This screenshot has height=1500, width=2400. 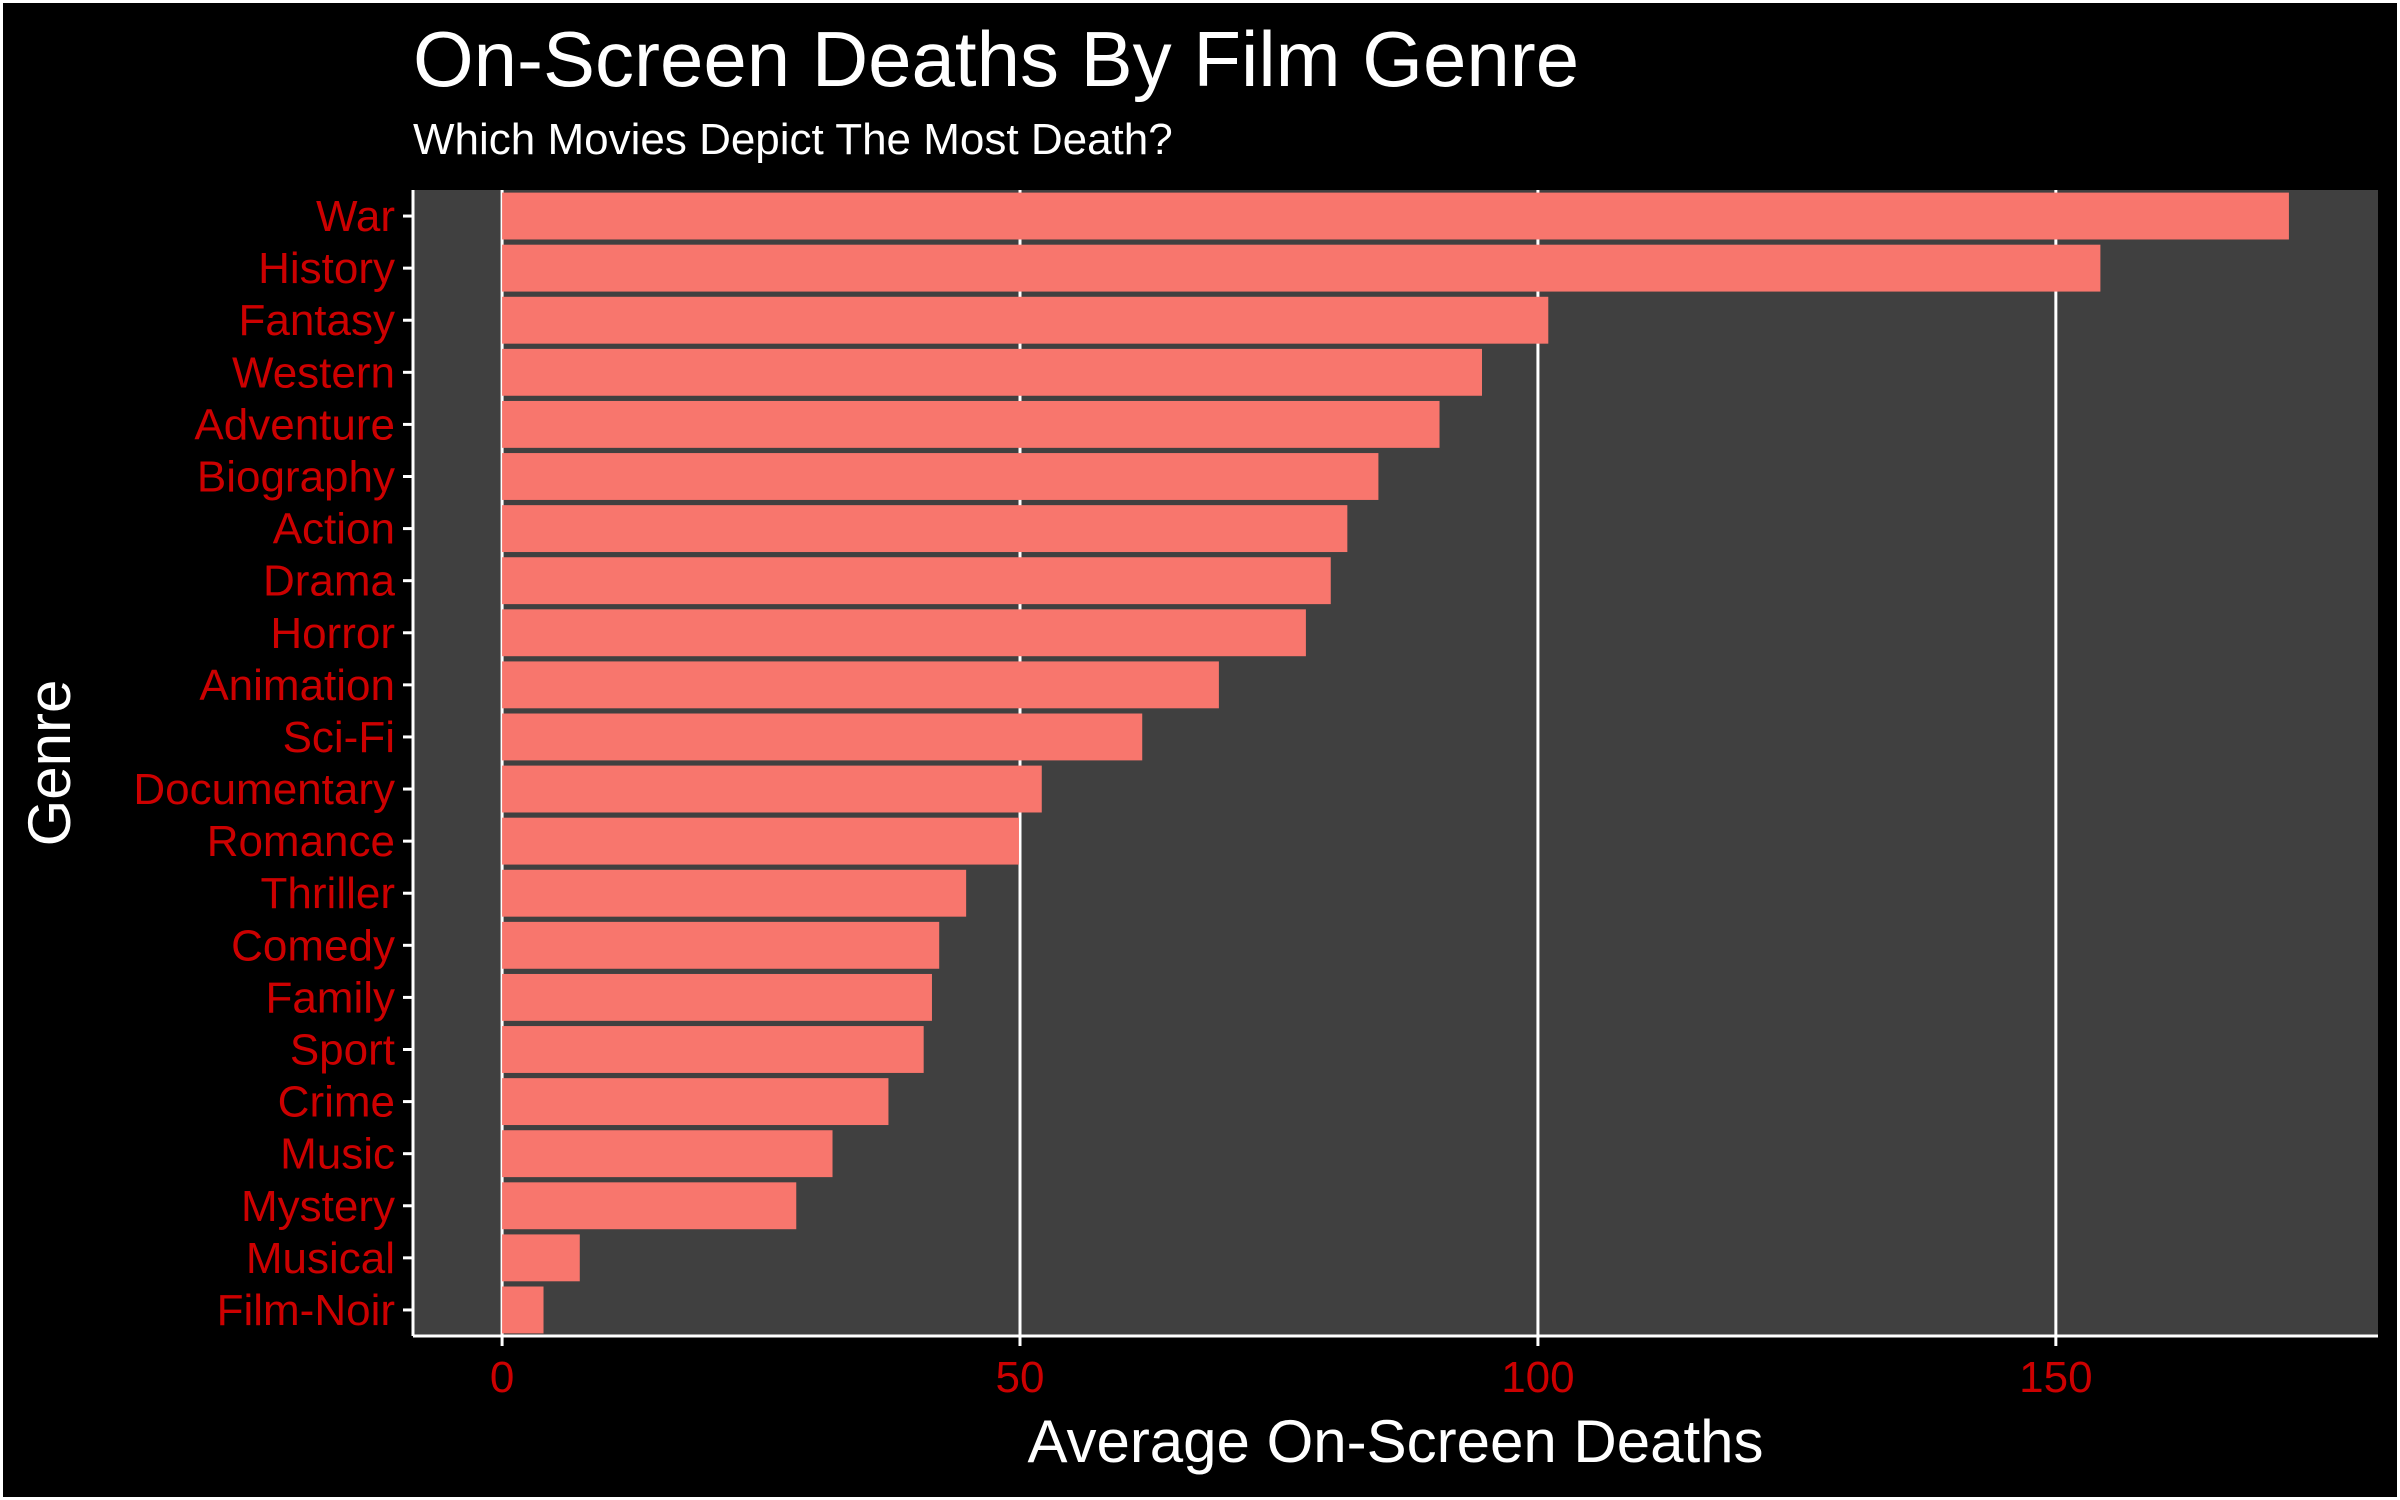 What do you see at coordinates (904, 633) in the screenshot?
I see `bar-horror` at bounding box center [904, 633].